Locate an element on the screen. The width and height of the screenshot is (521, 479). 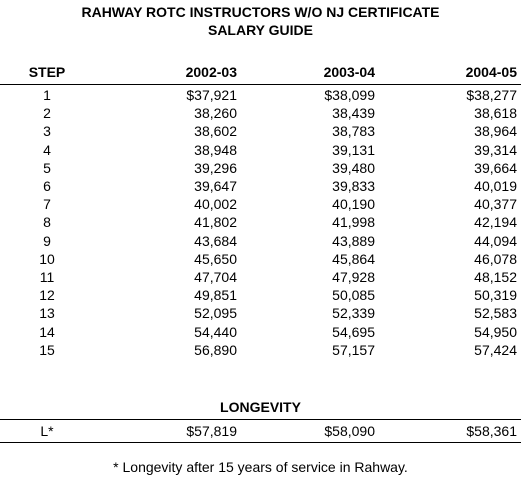
table-cell: 52,339 is located at coordinates (353, 313).